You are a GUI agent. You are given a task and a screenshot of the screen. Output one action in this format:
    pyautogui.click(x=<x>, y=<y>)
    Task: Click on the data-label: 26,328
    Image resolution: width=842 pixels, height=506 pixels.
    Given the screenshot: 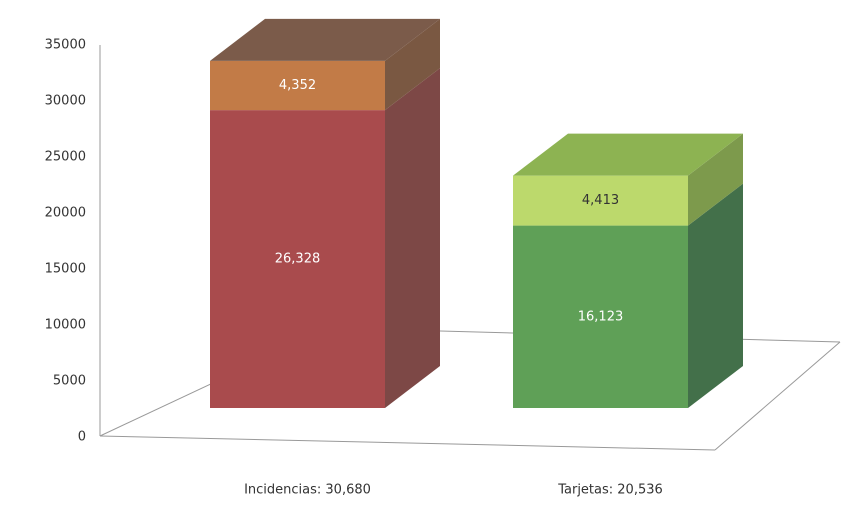 What is the action you would take?
    pyautogui.click(x=298, y=259)
    